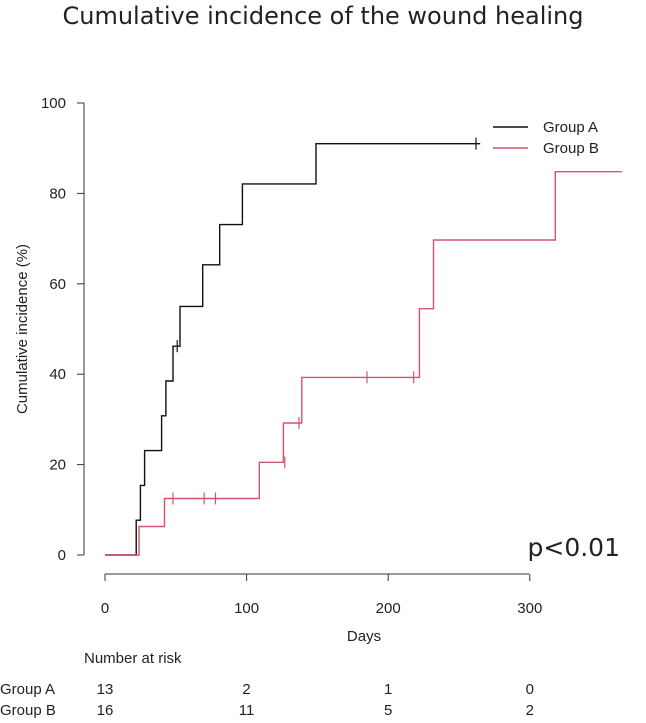  Describe the element at coordinates (388, 710) in the screenshot. I see `risk-value: 5` at that location.